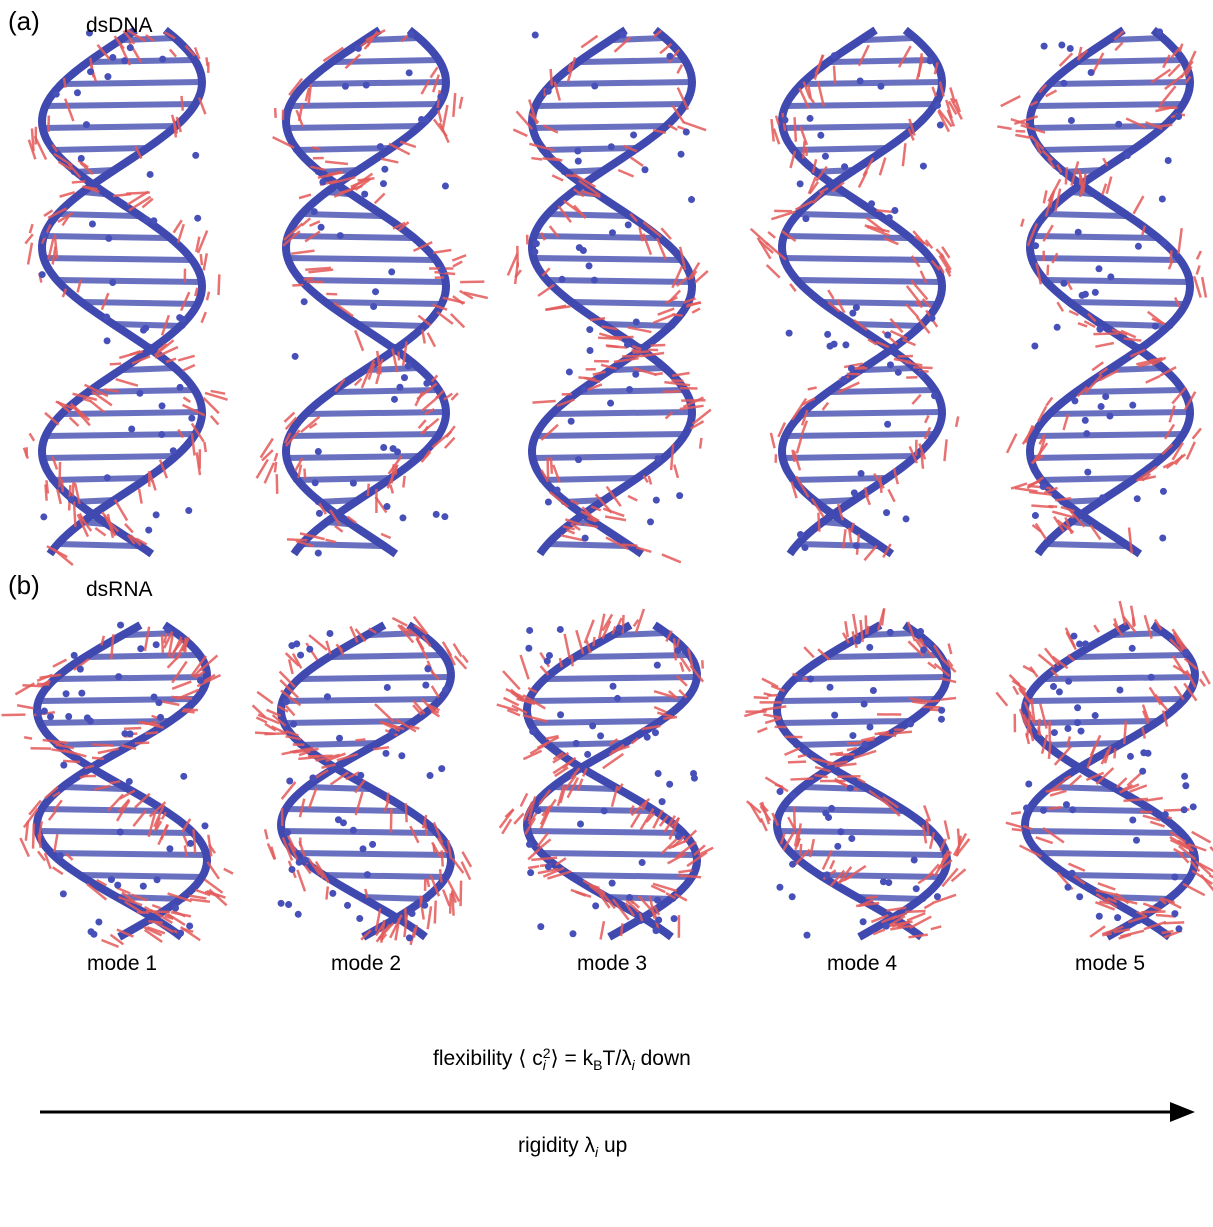  Describe the element at coordinates (1102, 292) in the screenshot. I see `helix` at that location.